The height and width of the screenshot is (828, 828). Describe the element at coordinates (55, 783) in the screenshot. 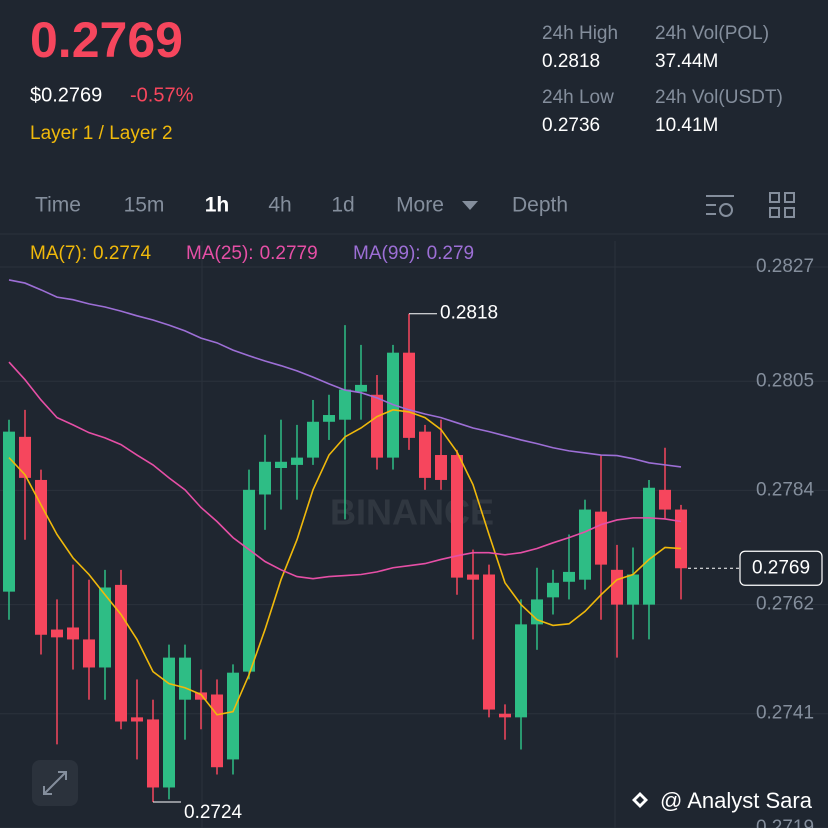

I see `expand-button` at that location.